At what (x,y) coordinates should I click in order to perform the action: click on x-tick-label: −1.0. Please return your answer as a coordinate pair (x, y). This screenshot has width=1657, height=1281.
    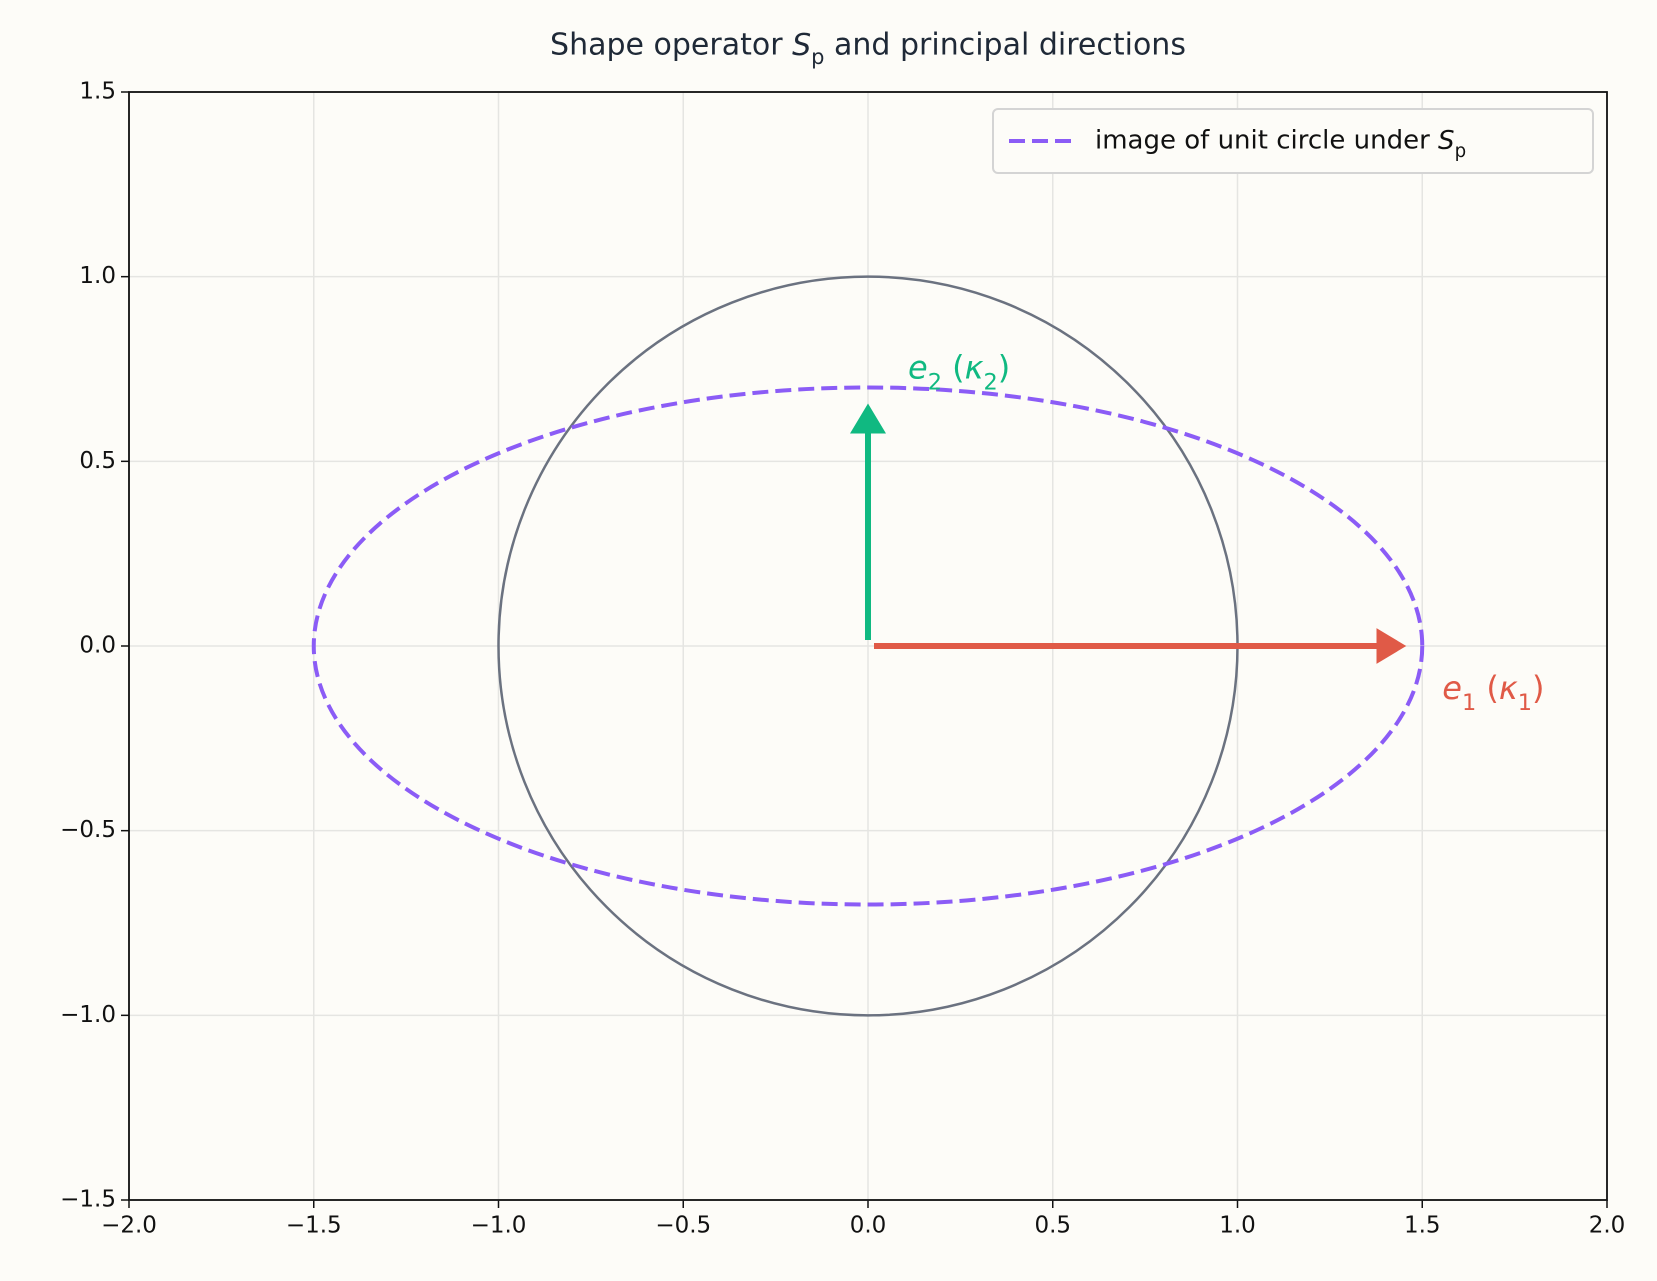
    Looking at the image, I should click on (499, 1226).